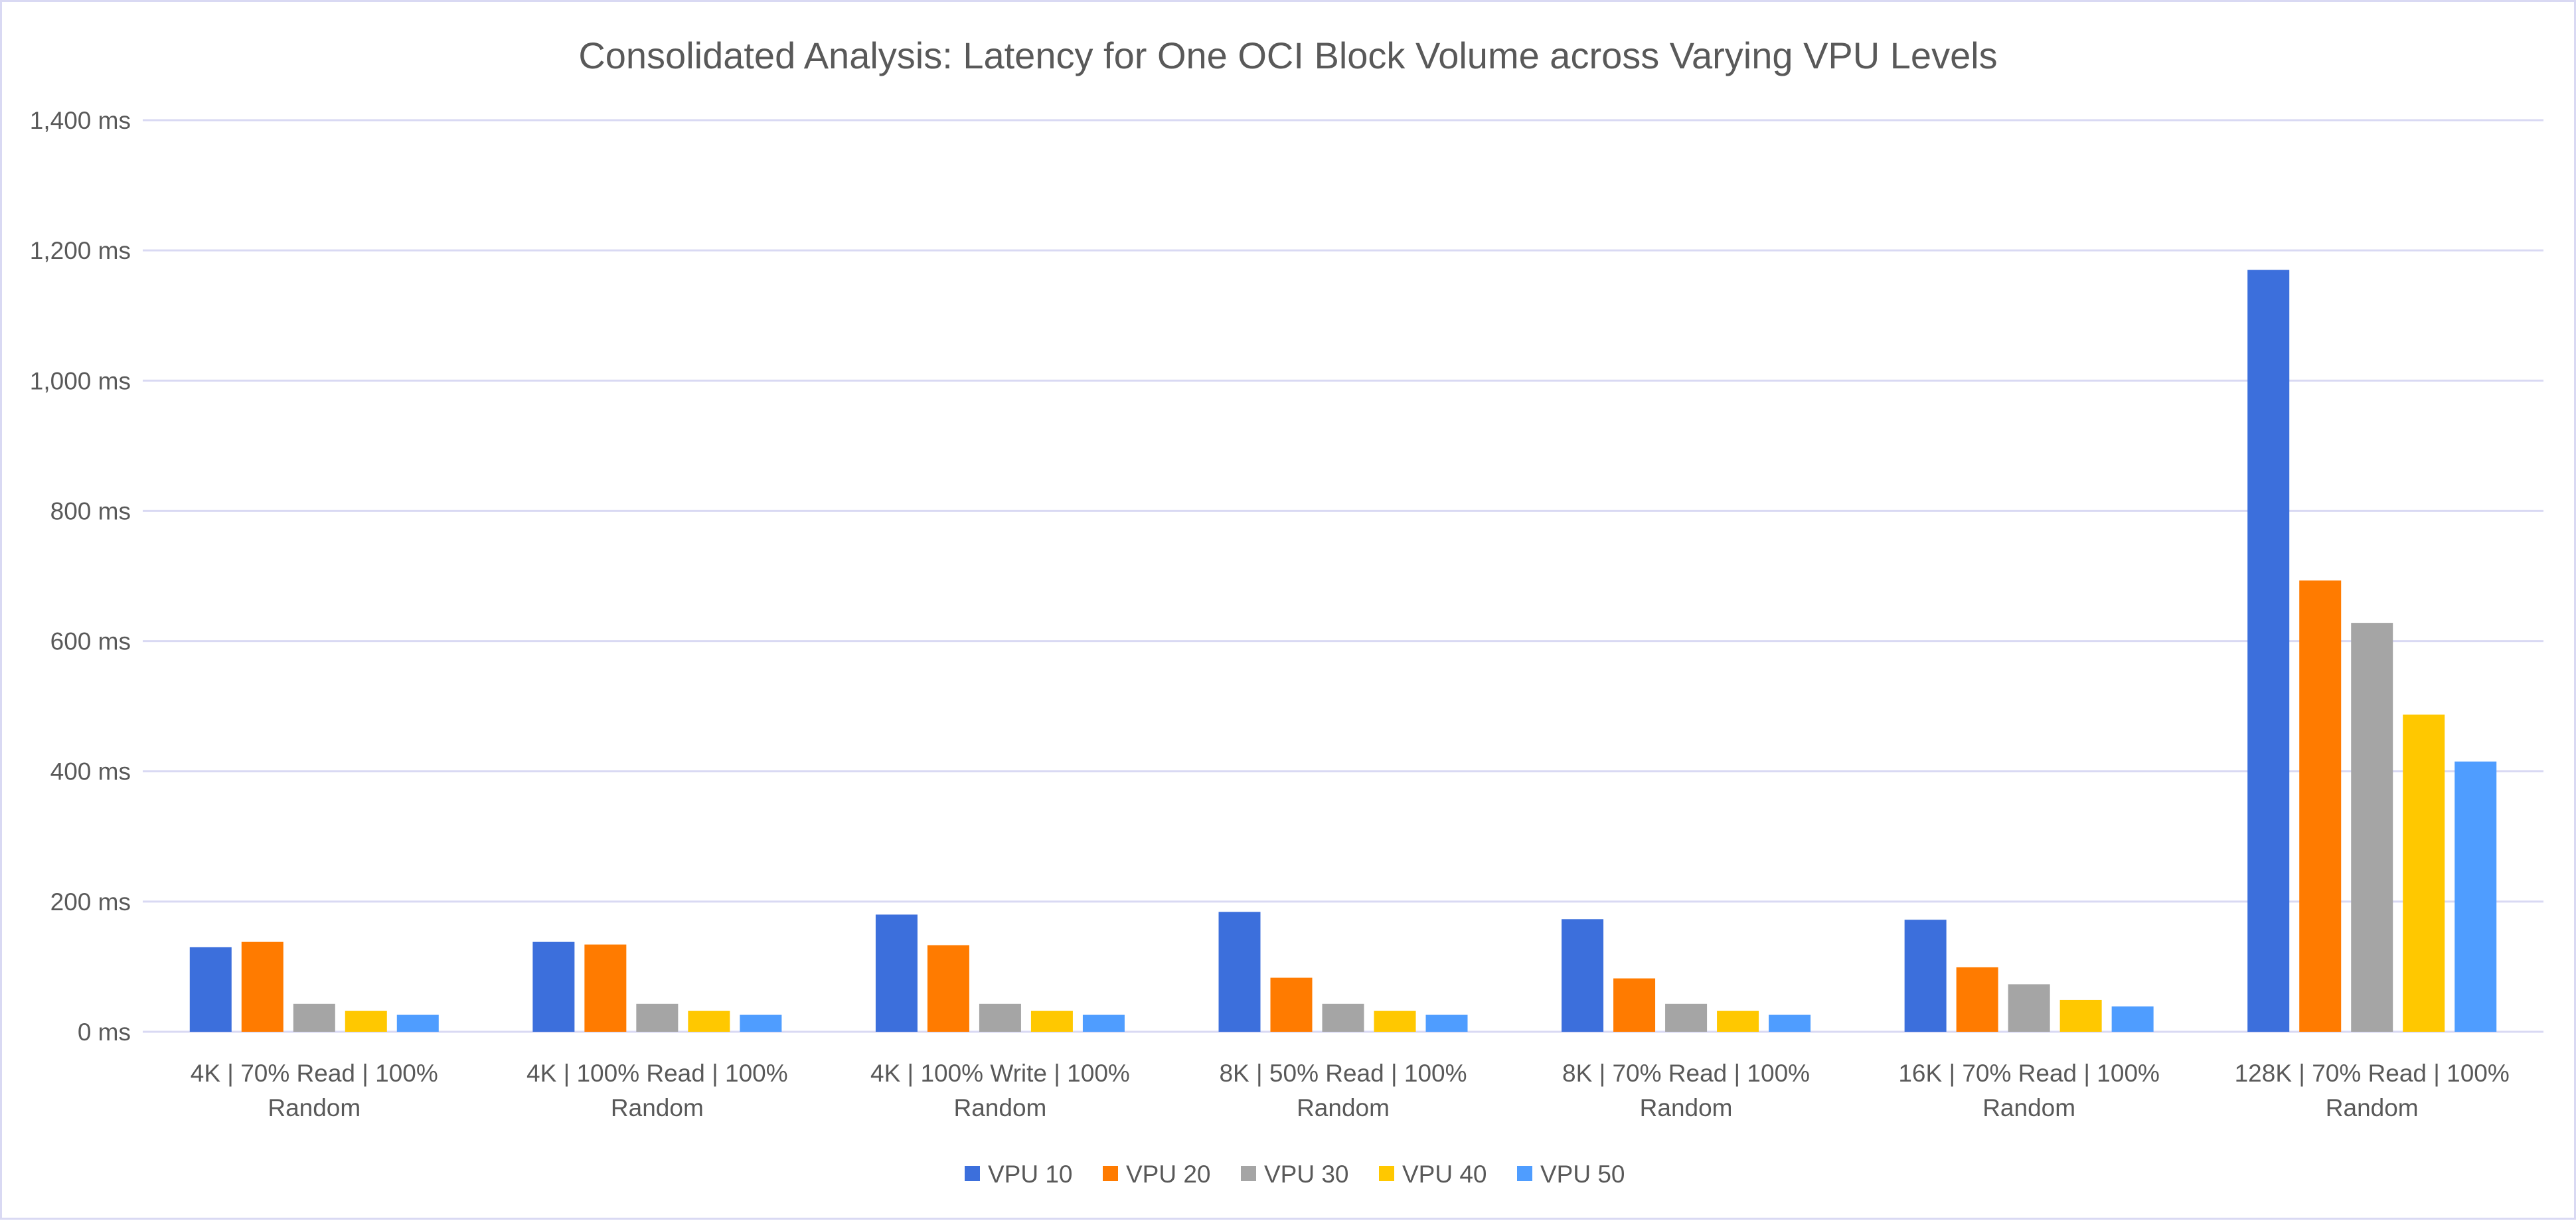 The image size is (2576, 1221). What do you see at coordinates (1686, 1073) in the screenshot?
I see `x-tick-label: 8K | 70% Read | 100%` at bounding box center [1686, 1073].